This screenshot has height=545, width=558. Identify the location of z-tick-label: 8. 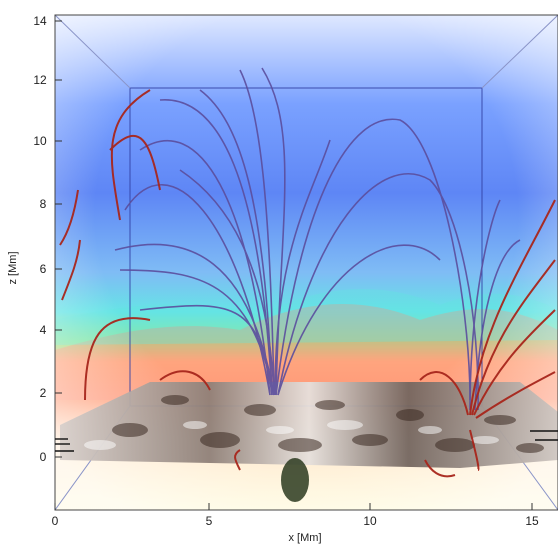
(43, 204).